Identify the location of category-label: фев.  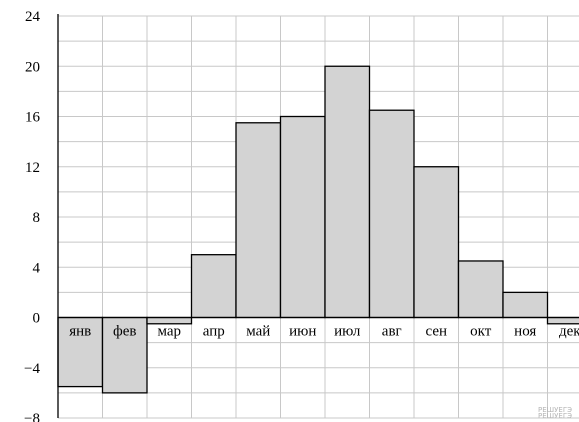
(124, 332).